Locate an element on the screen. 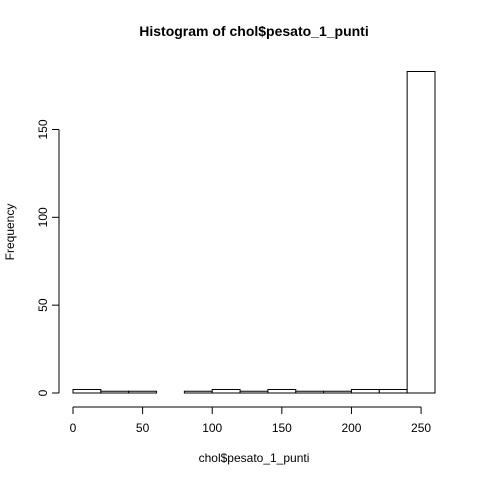  x-tick-label: 250 is located at coordinates (421, 428).